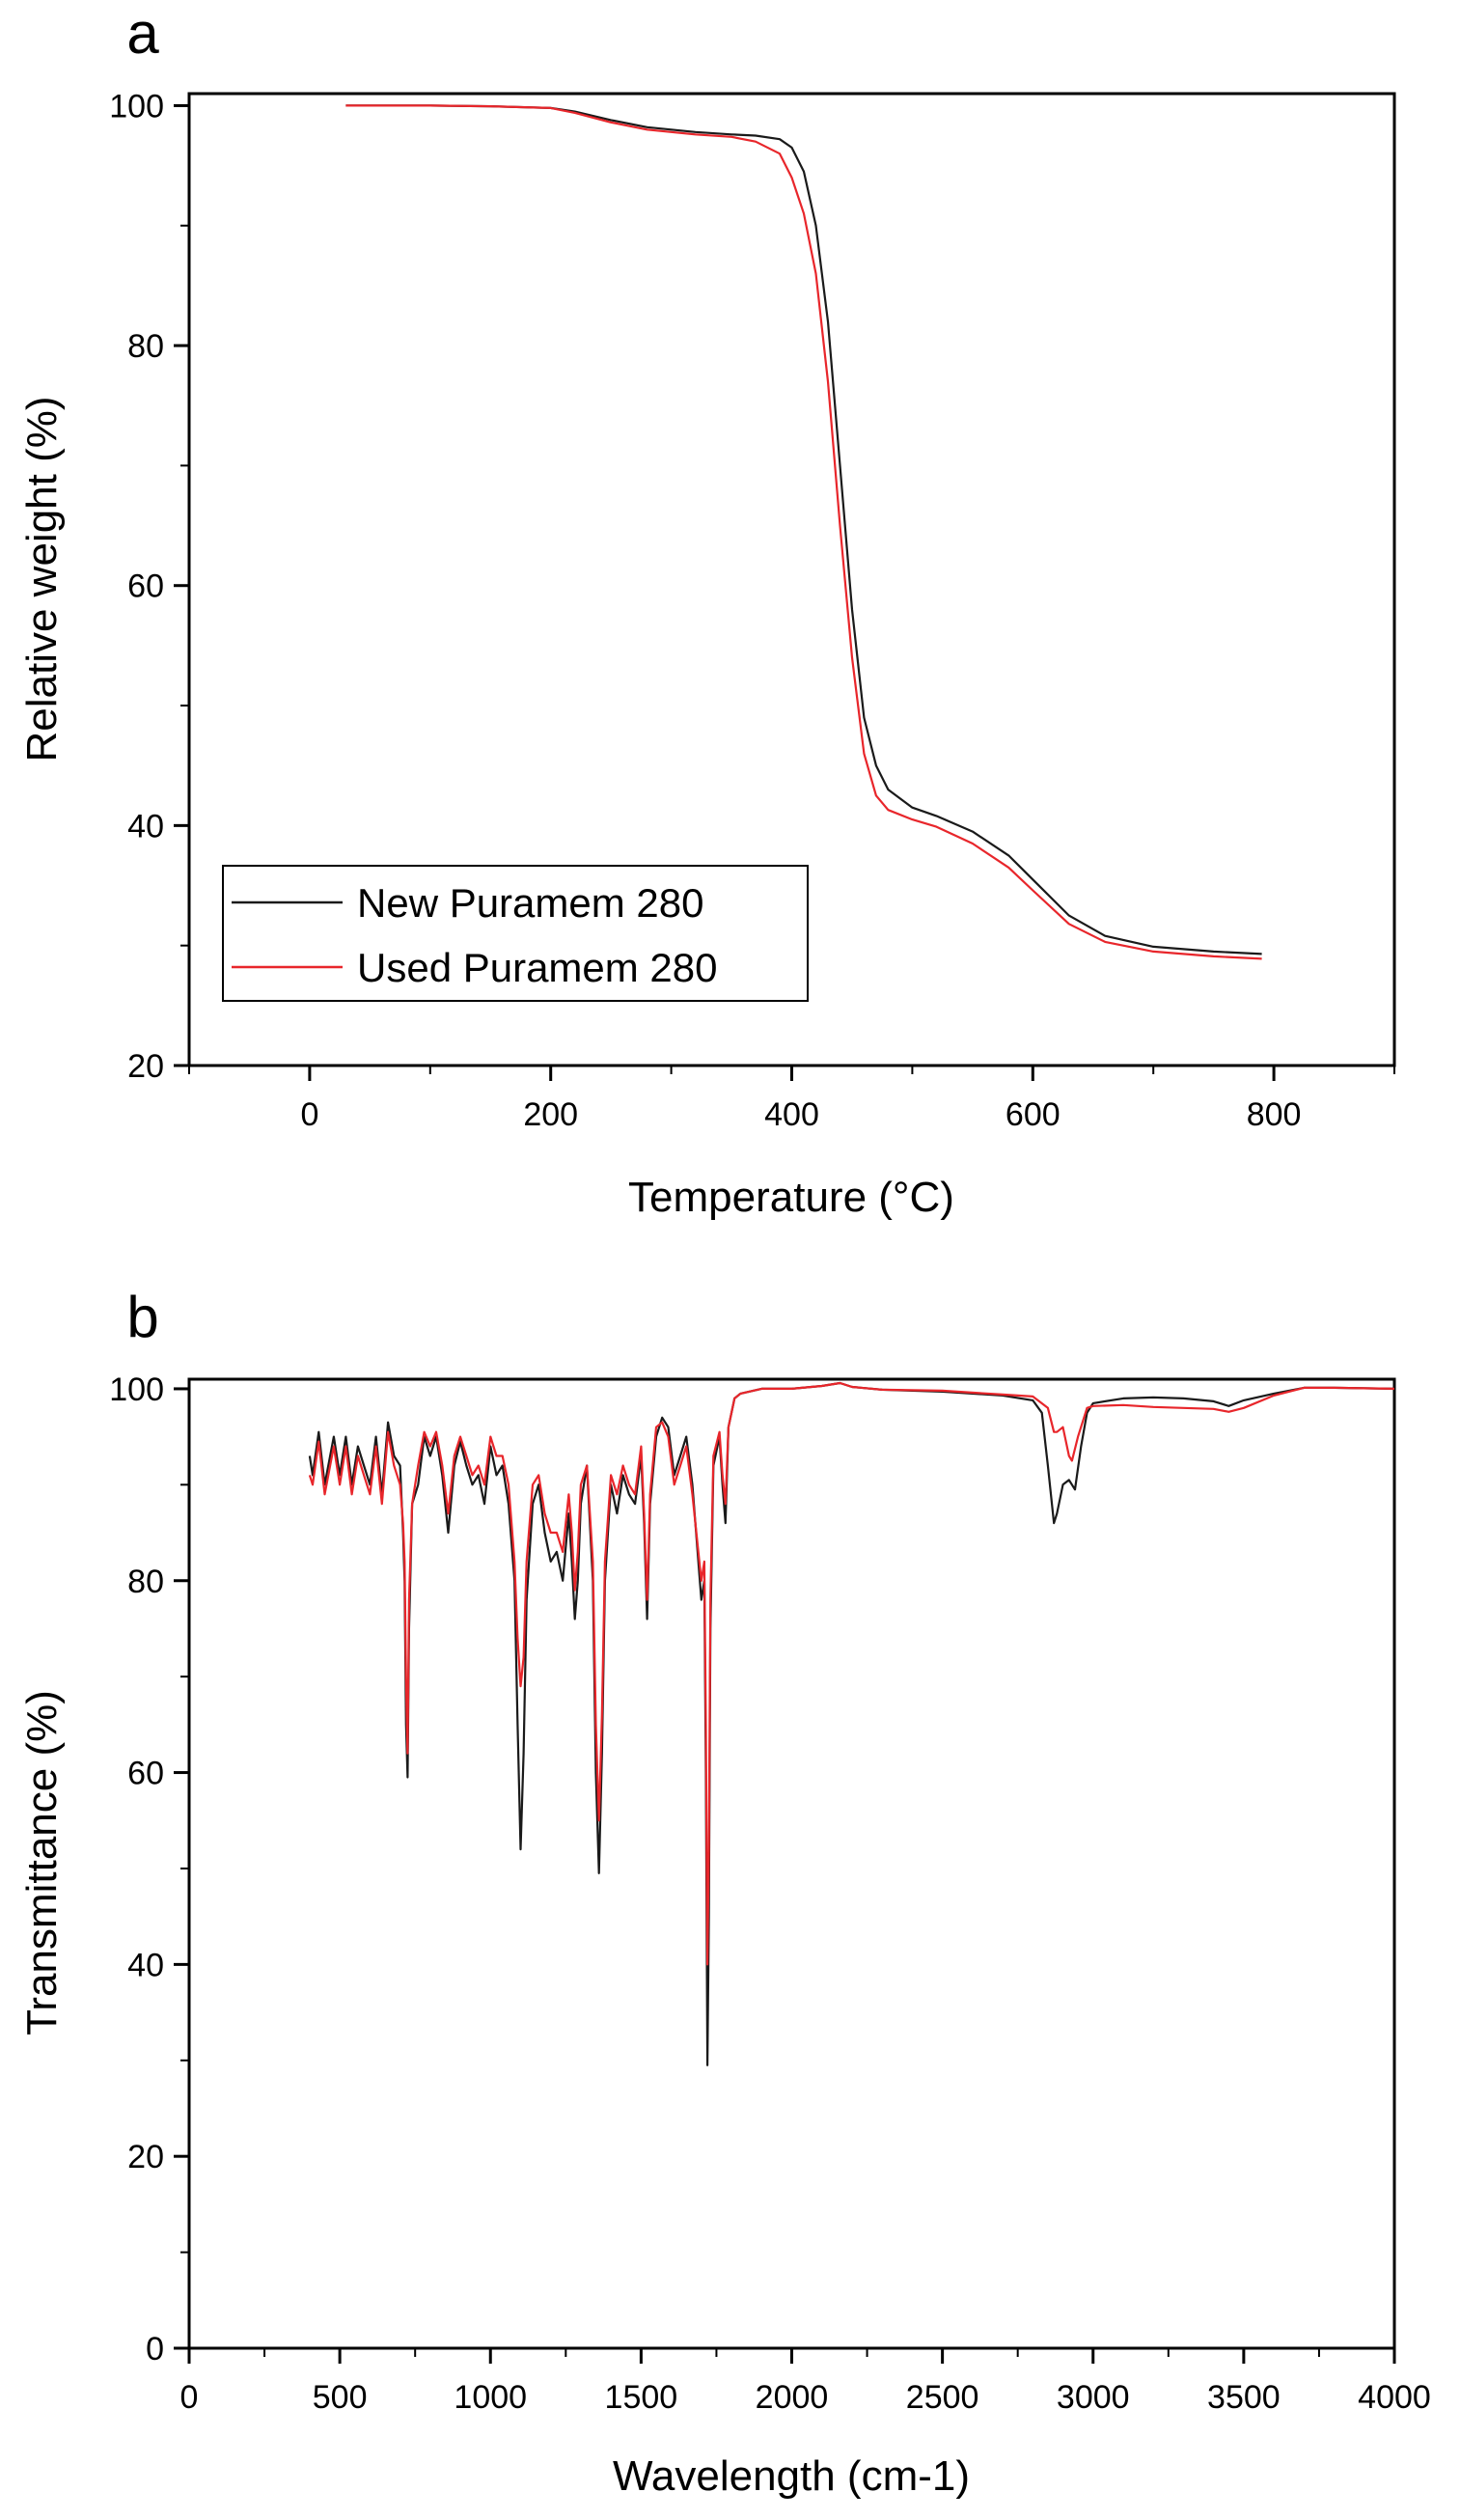  What do you see at coordinates (942, 2397) in the screenshot?
I see `x-tick-label: 2500` at bounding box center [942, 2397].